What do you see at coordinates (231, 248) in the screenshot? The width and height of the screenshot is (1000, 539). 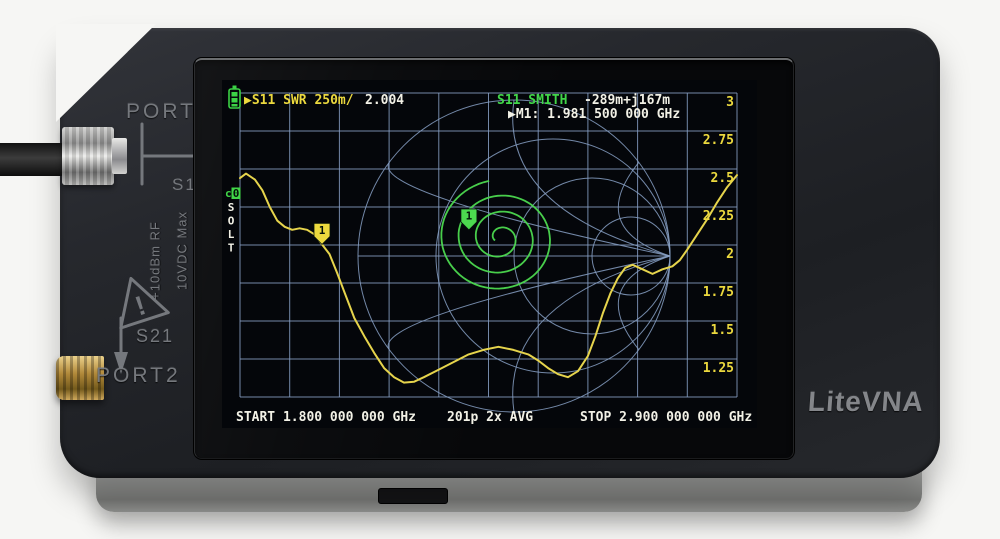 I see `svg-text: T` at bounding box center [231, 248].